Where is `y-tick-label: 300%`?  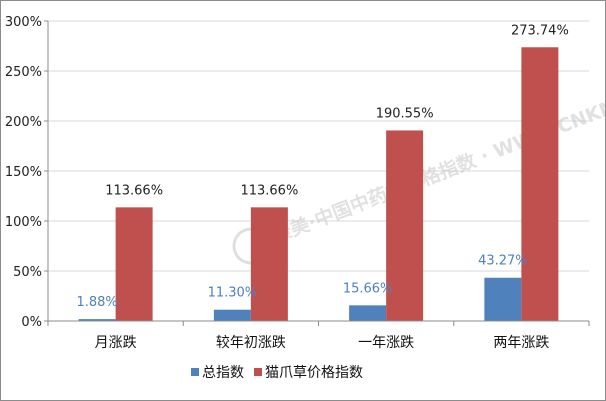 y-tick-label: 300% is located at coordinates (23, 22).